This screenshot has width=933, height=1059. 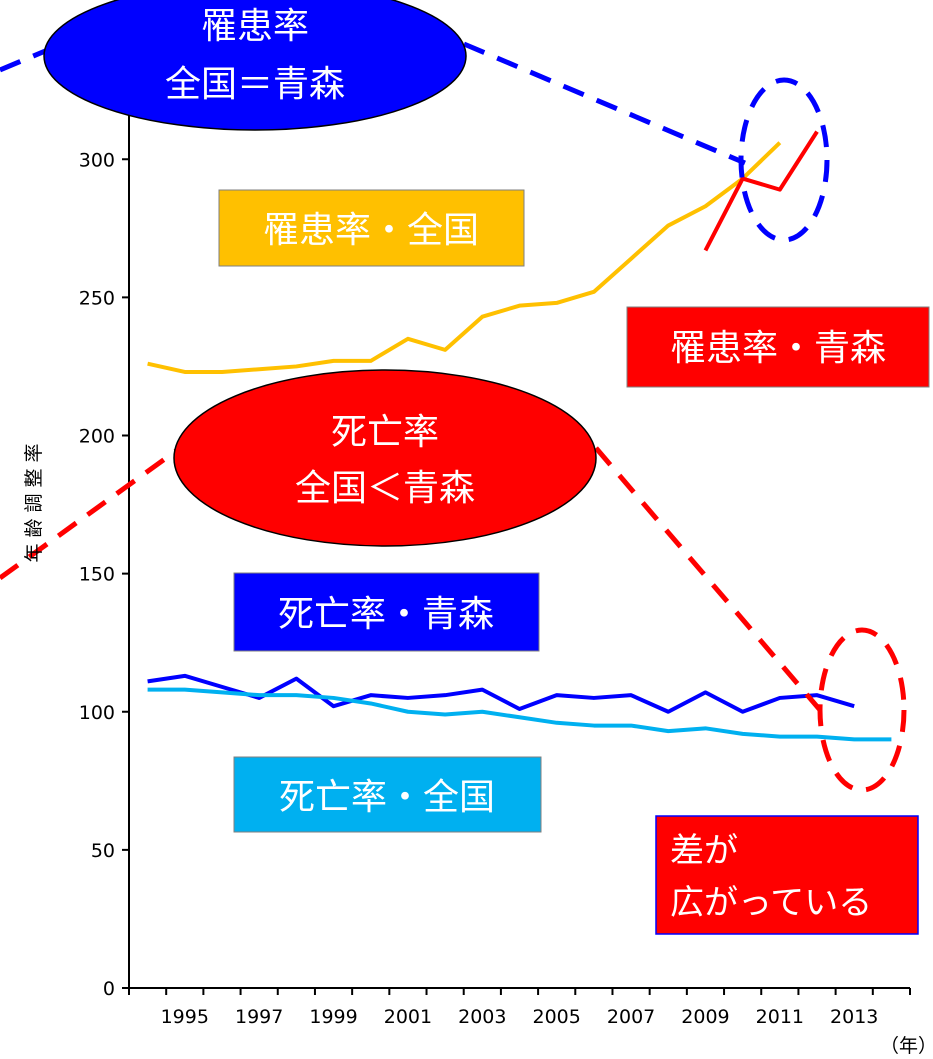 What do you see at coordinates (854, 1017) in the screenshot?
I see `x-tick-label: 2013` at bounding box center [854, 1017].